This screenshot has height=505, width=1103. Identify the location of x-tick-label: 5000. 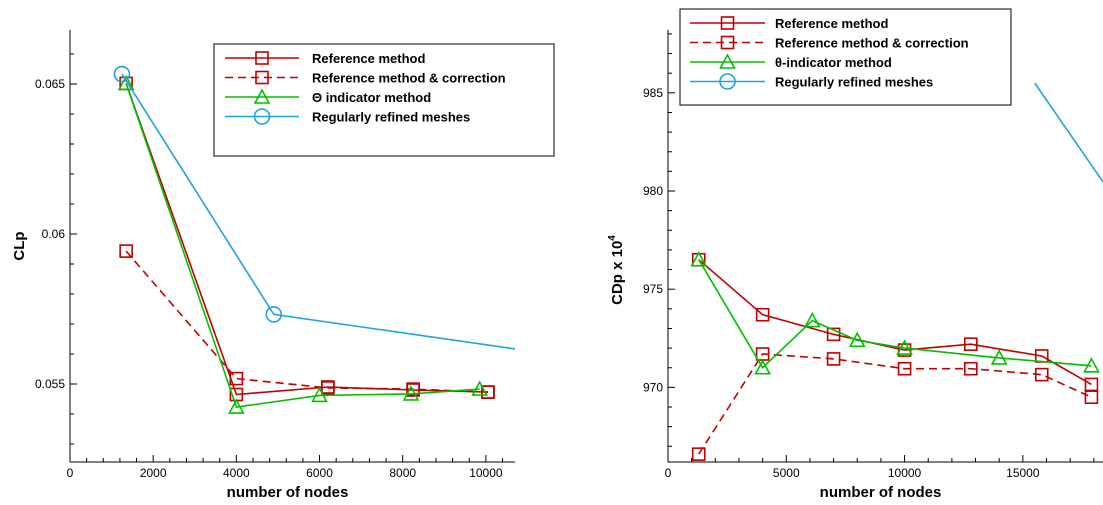
(786, 473).